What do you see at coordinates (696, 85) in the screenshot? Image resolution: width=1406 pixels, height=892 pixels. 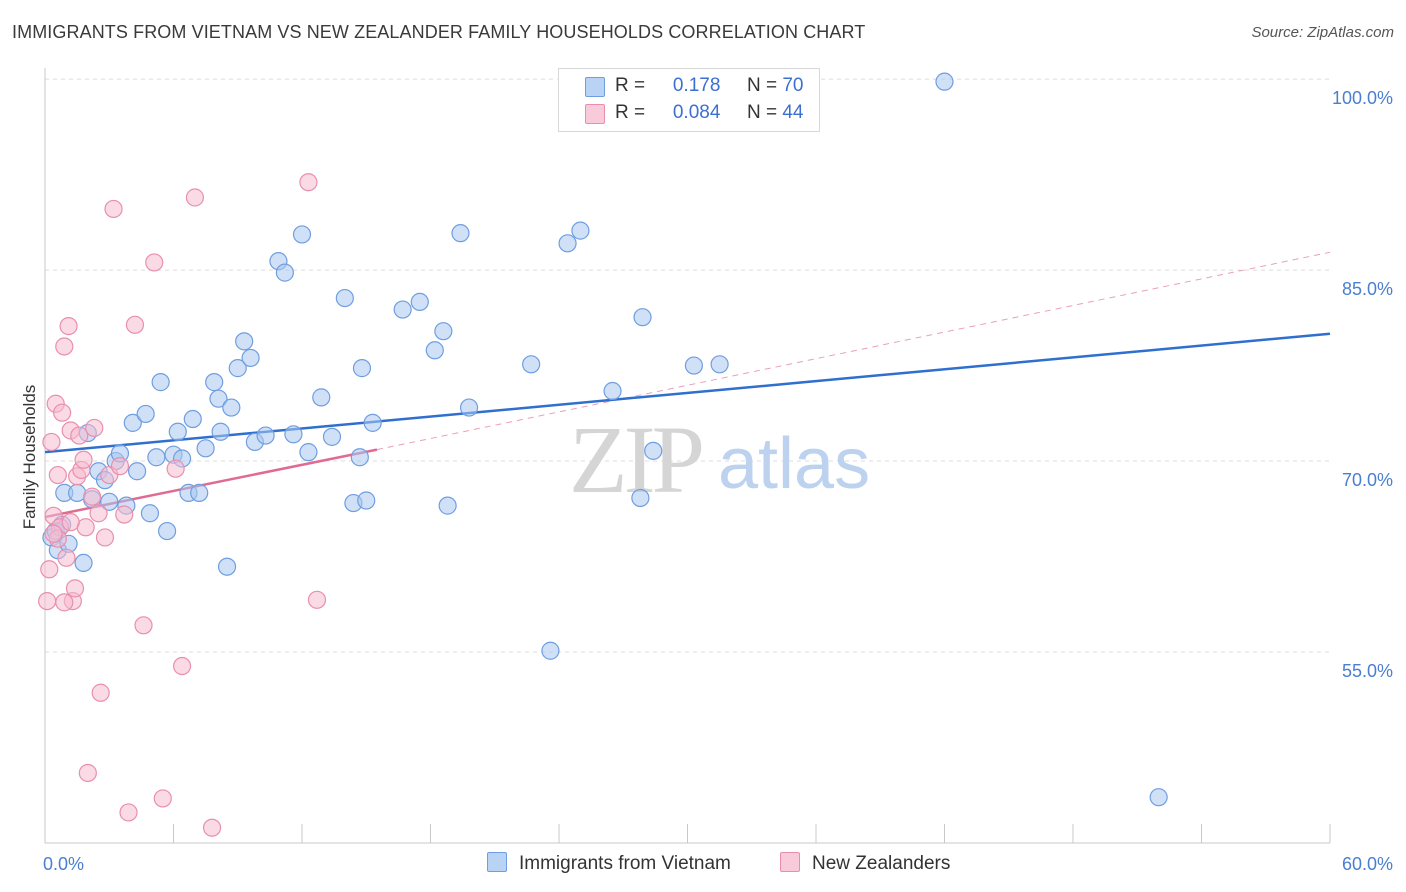 I see `legend-r-vietnam: 0.178` at bounding box center [696, 85].